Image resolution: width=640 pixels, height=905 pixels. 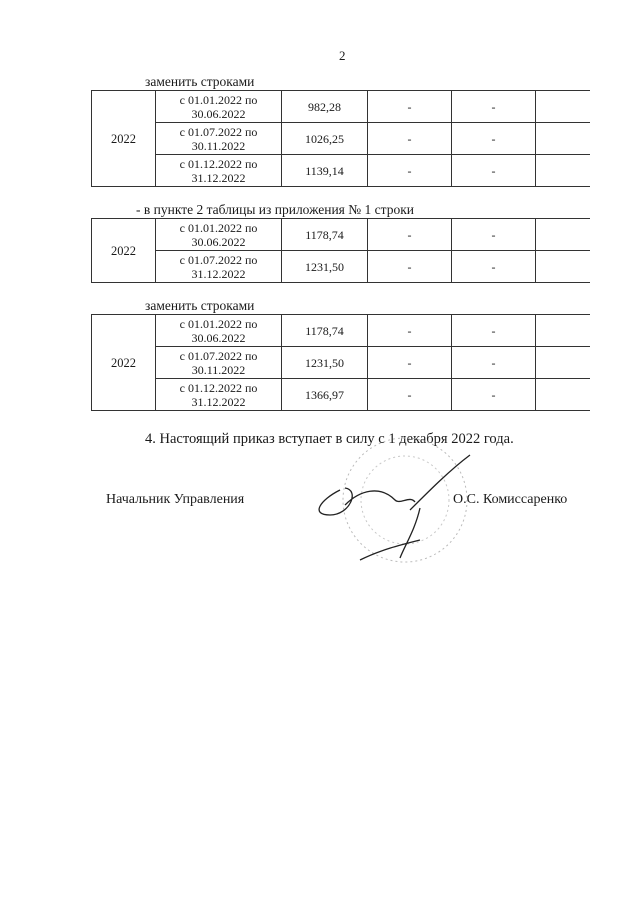 I want to click on table-row: с 01.07.2022 по 30.11.2022 1231,50- -, so click(x=341, y=362).